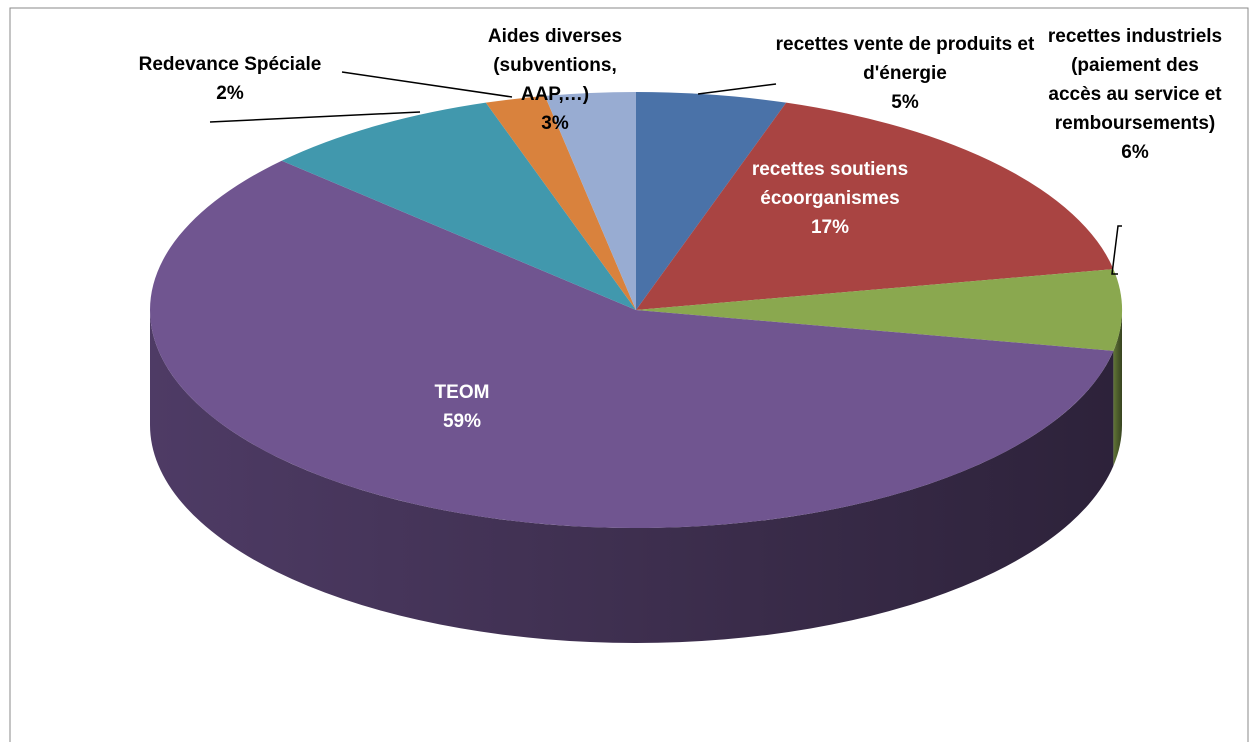  I want to click on slice-value: 59%, so click(462, 421).